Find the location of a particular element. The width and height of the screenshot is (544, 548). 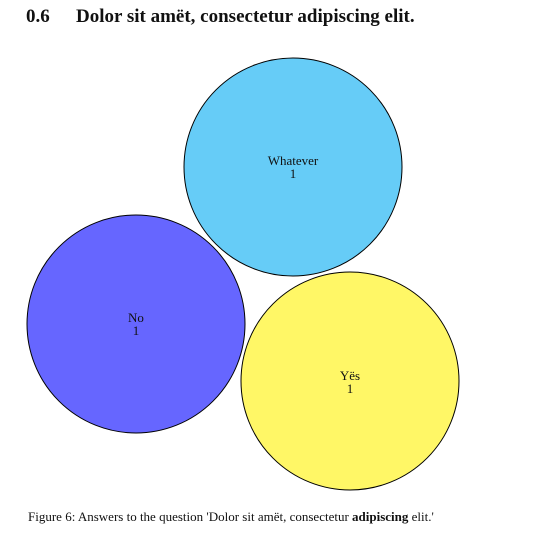

bubble-yes-value: 1 is located at coordinates (350, 388).